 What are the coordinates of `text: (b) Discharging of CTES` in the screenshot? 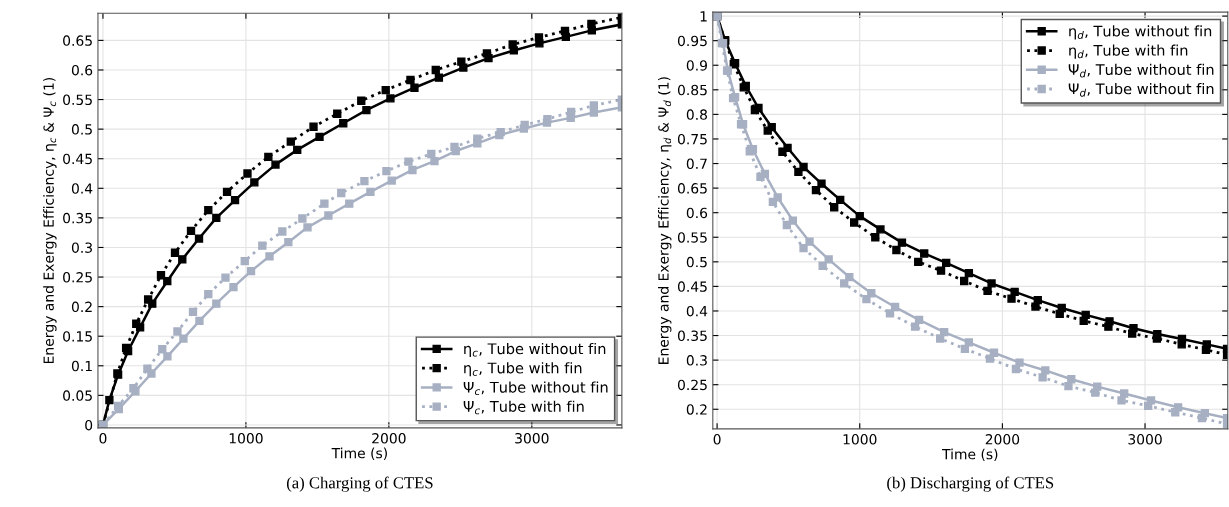 It's located at (970, 484).